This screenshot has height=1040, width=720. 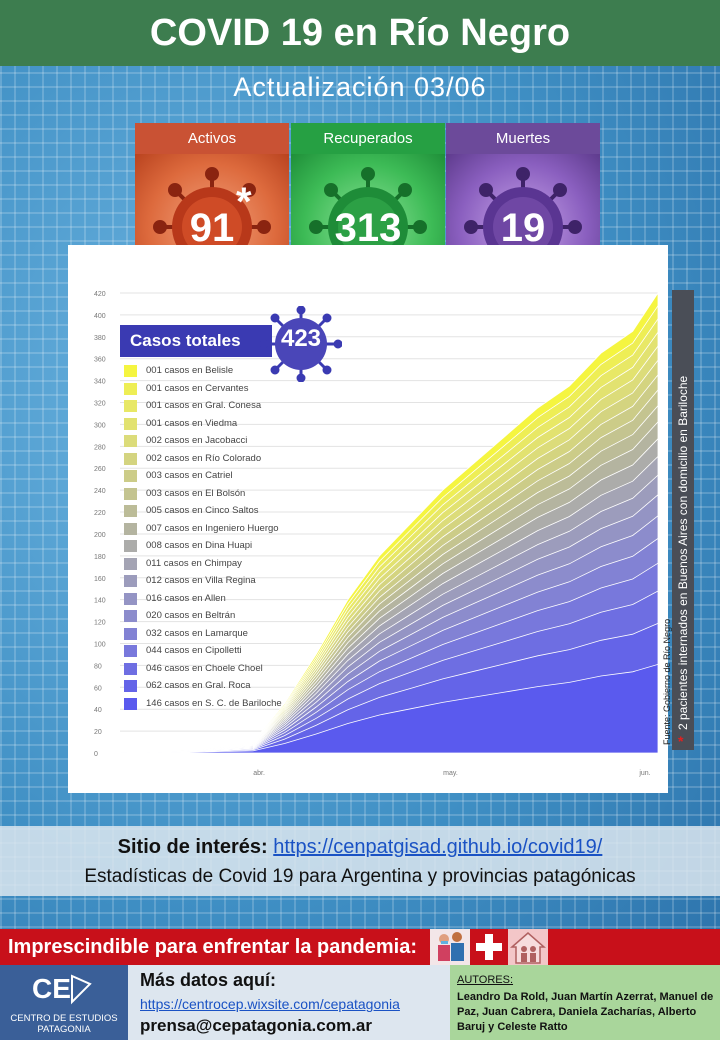 I want to click on legend-label: 002 casos en Jacobacci, so click(x=197, y=440).